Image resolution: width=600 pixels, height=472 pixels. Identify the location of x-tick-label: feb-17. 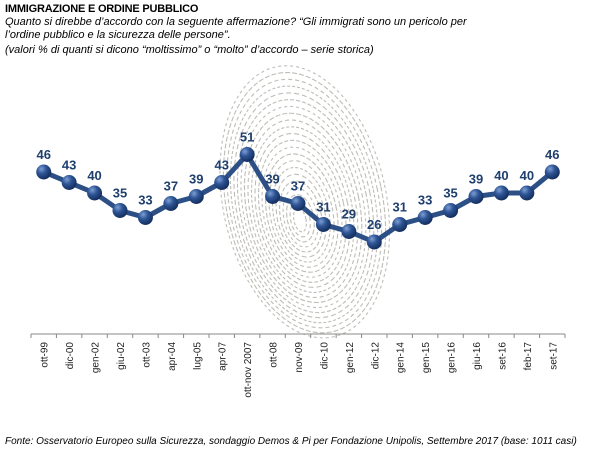
(528, 356).